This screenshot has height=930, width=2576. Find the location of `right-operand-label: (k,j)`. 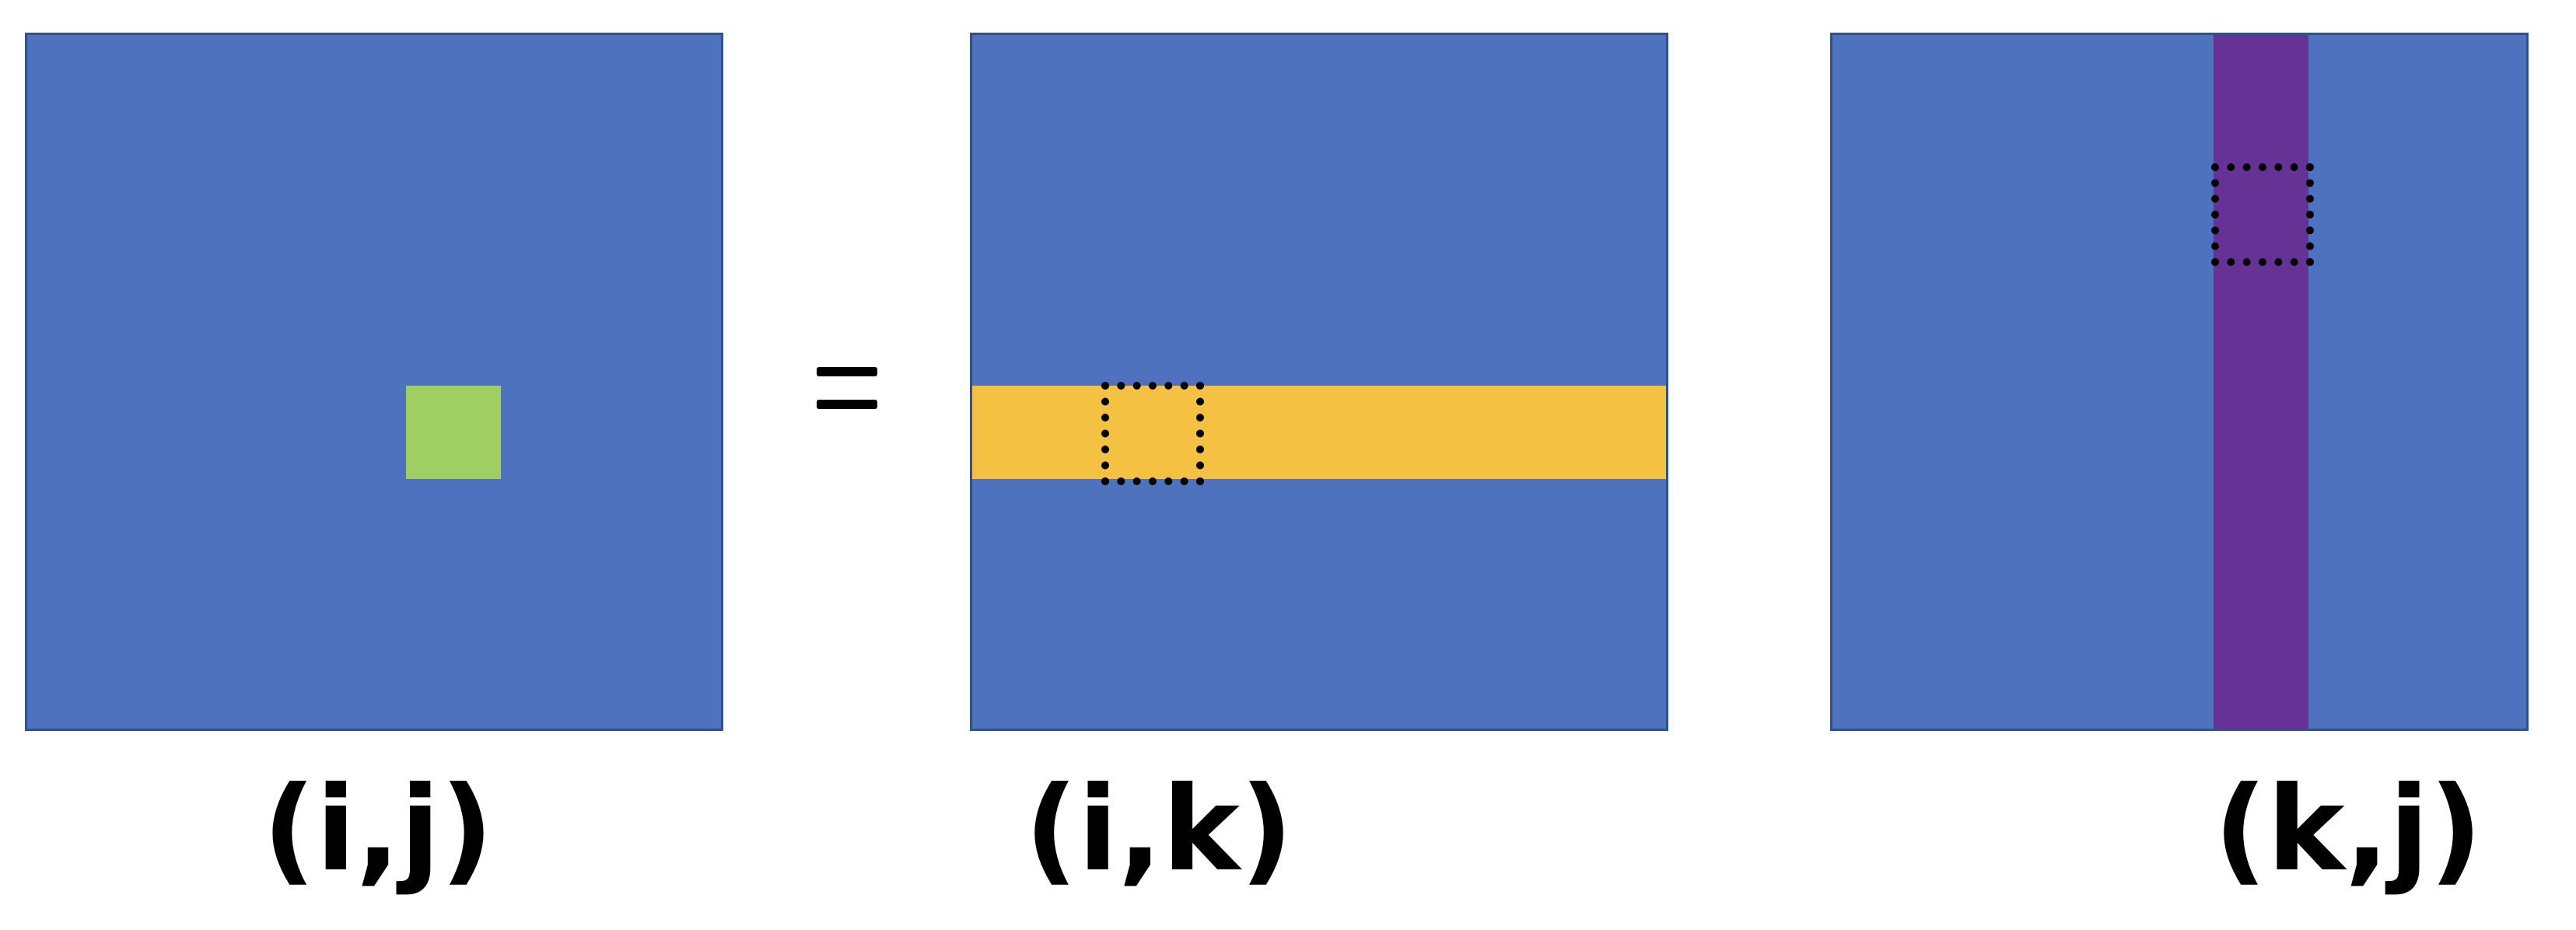

right-operand-label: (k,j) is located at coordinates (2348, 829).